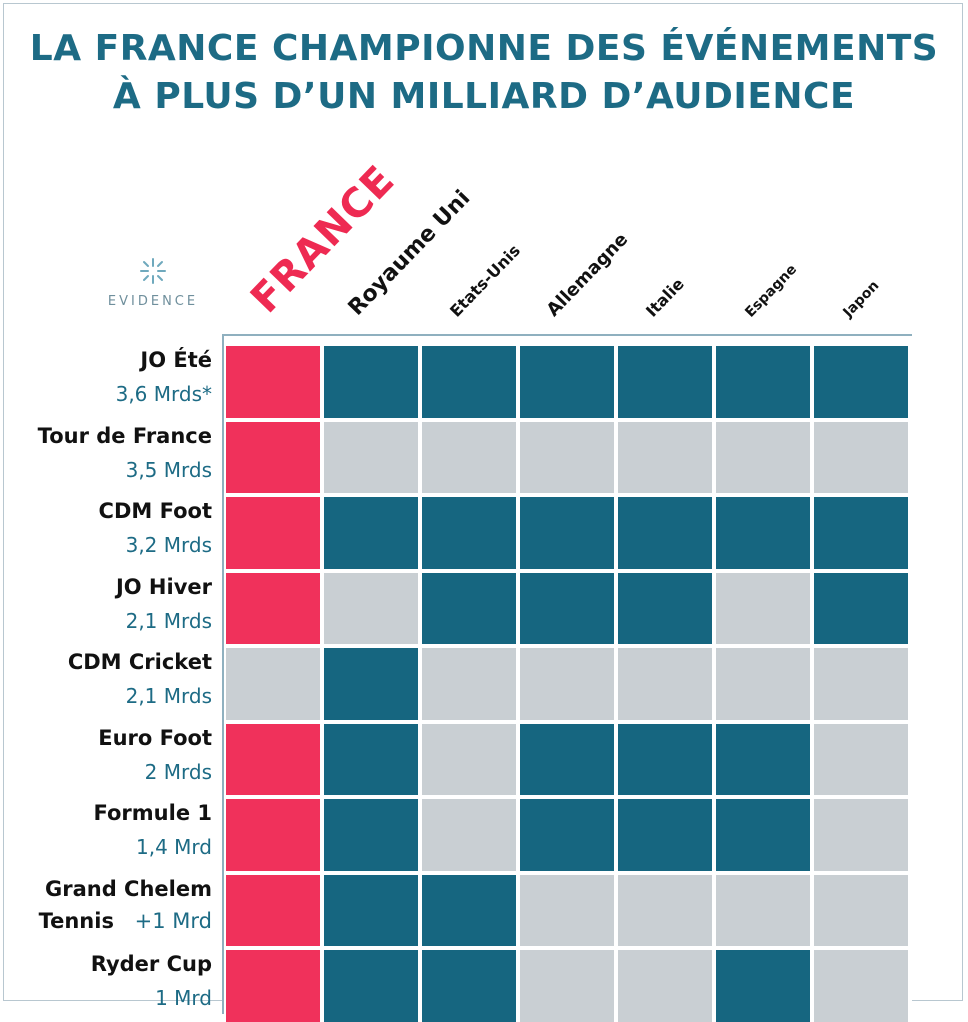 The width and height of the screenshot is (968, 1022). Describe the element at coordinates (169, 920) in the screenshot. I see `row-audience: +1 Mrd` at that location.